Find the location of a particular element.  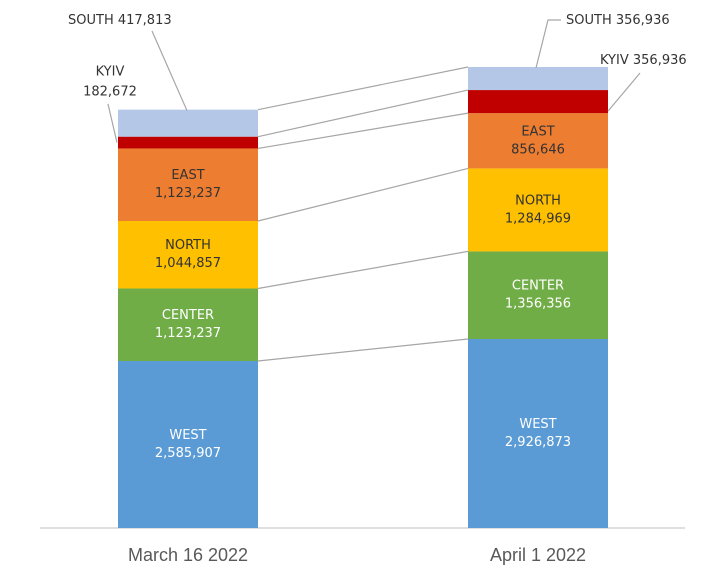

data-label: 2,585,907 is located at coordinates (188, 453).